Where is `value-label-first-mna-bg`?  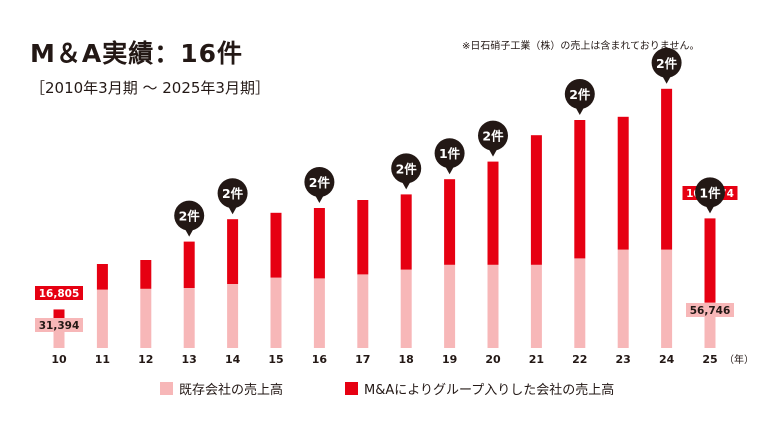
value-label-first-mna-bg is located at coordinates (59, 293).